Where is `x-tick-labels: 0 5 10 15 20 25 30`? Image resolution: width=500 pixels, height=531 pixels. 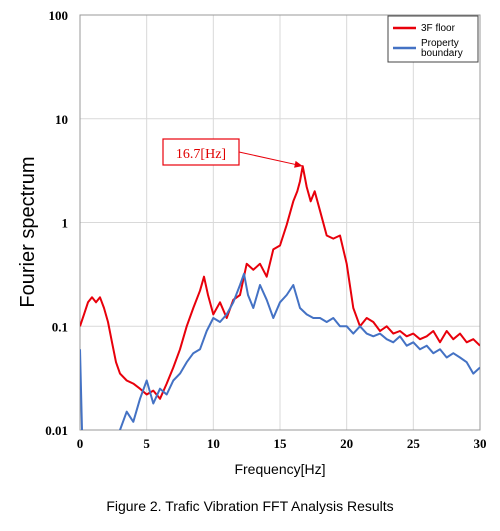 x-tick-labels: 0 5 10 15 20 25 30 is located at coordinates (282, 443).